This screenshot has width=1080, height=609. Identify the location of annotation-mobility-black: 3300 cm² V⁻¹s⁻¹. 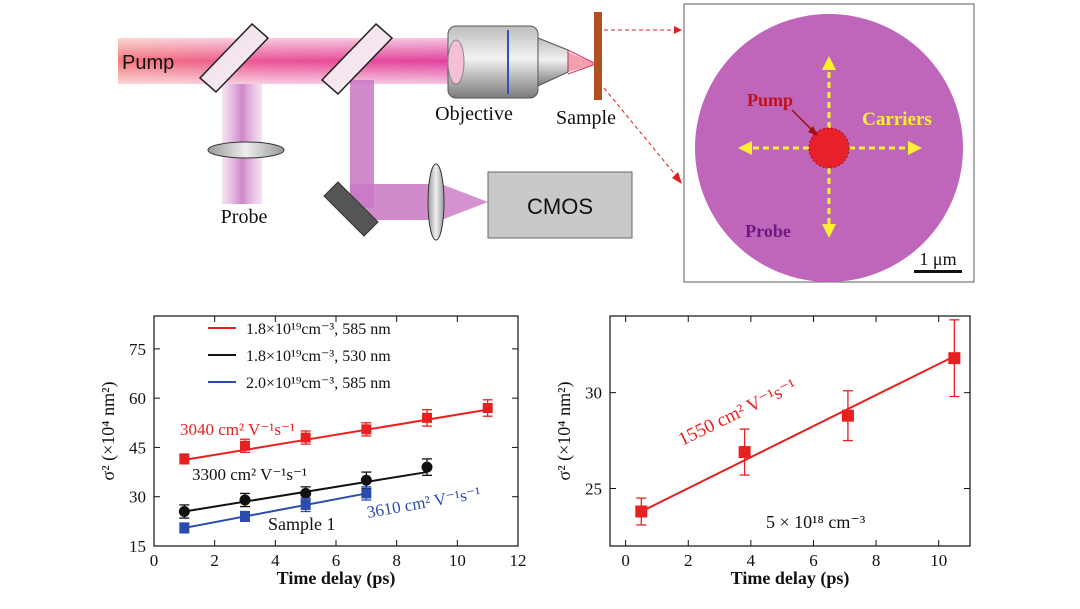
(249, 474).